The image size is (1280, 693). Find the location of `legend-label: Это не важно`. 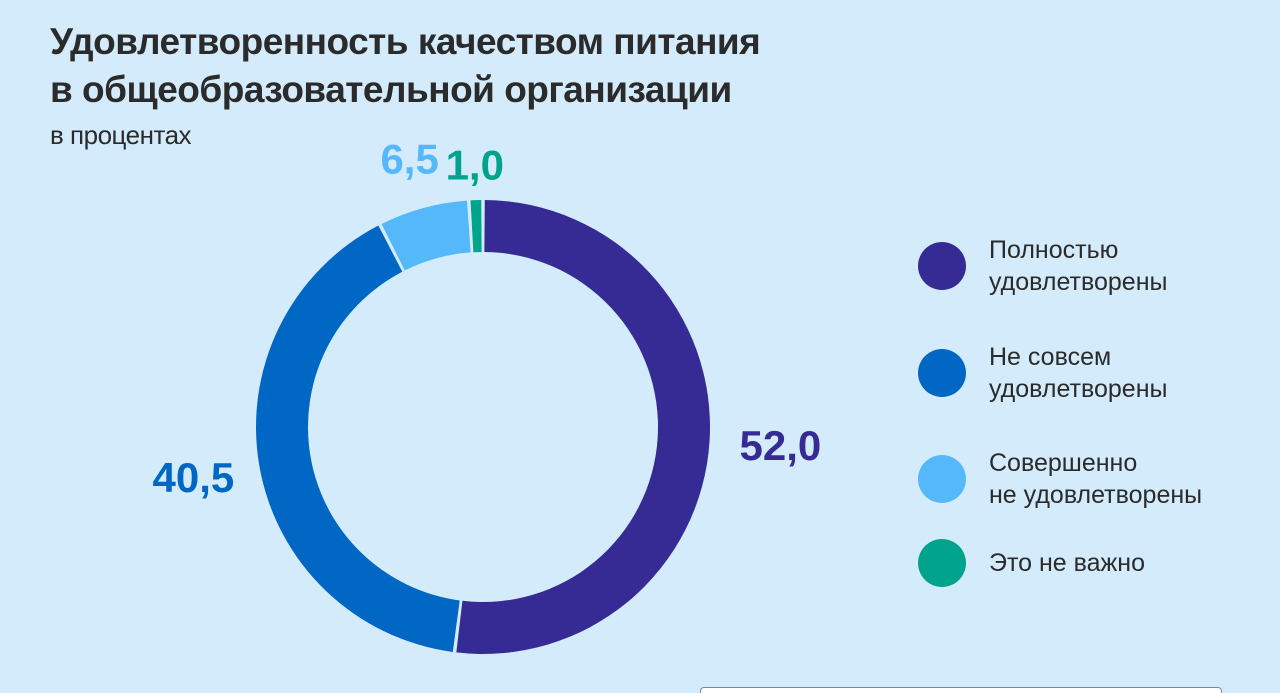

legend-label: Это не важно is located at coordinates (1067, 563).